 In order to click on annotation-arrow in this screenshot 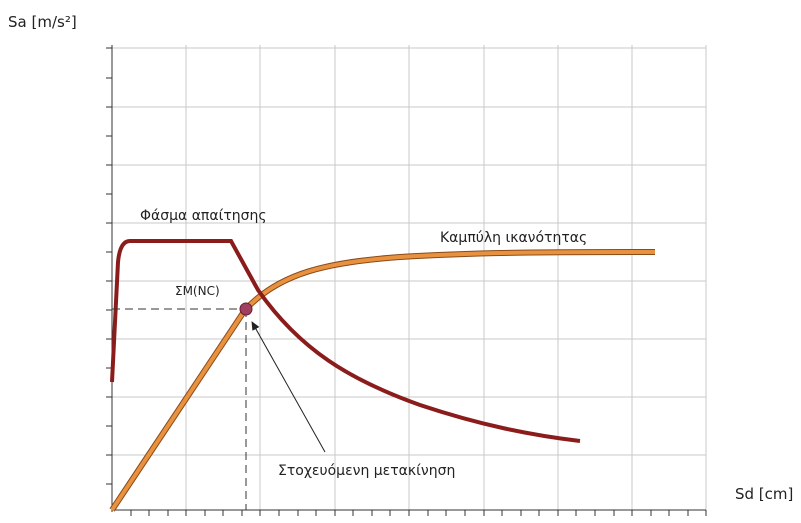, I will do `click(288, 387)`.